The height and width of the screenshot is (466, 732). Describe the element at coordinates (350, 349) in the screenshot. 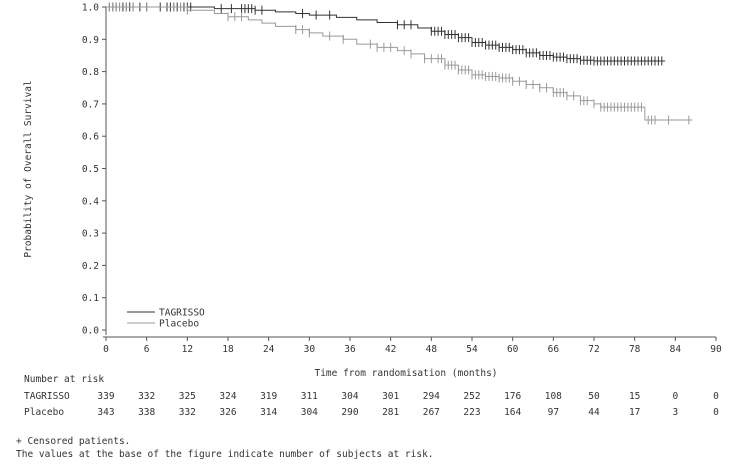

I see `x-tick-label: 36` at that location.